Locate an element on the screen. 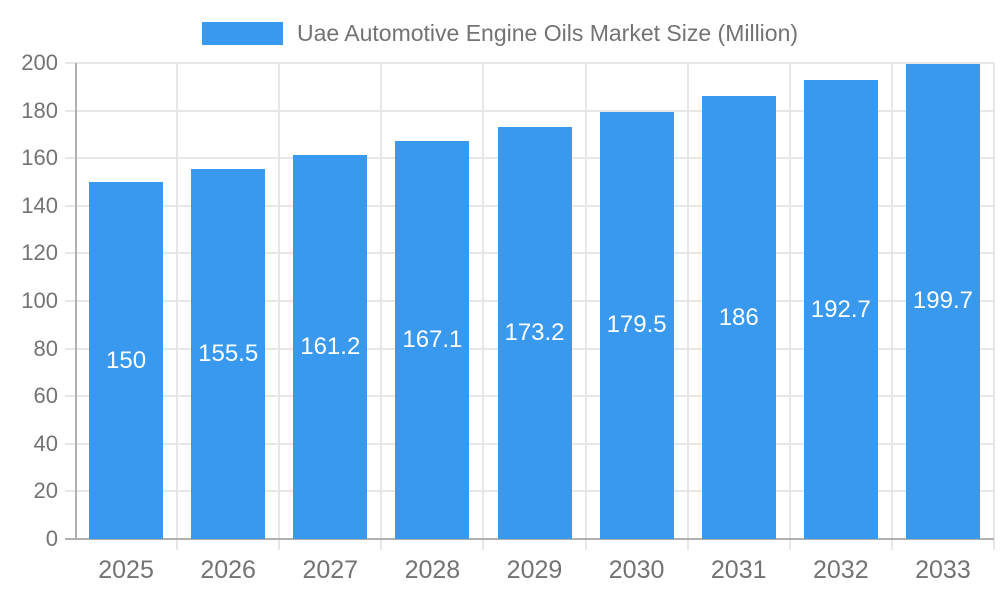 The image size is (1000, 600). bar-value-label: 179.5 is located at coordinates (636, 325).